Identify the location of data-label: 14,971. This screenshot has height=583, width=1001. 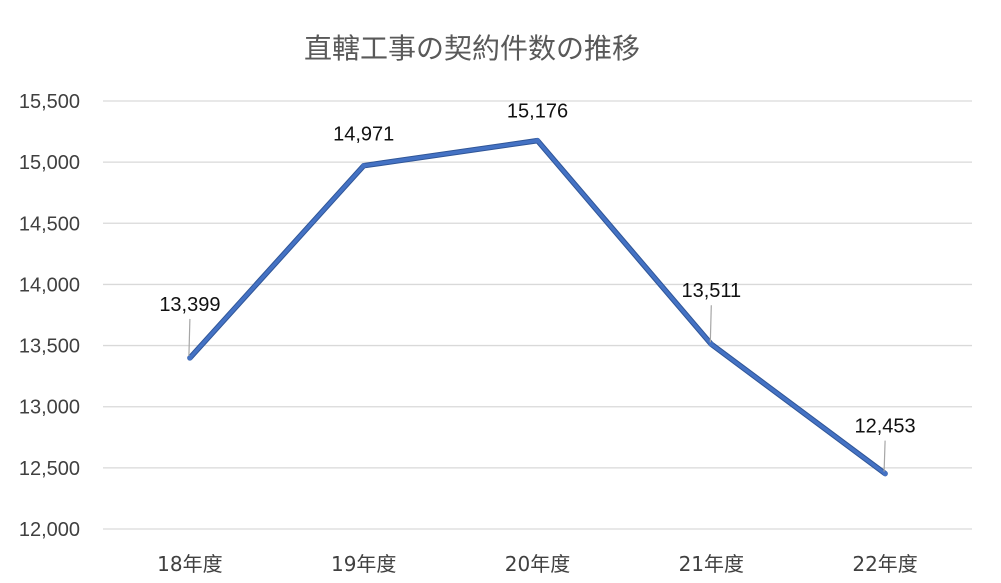
(363, 135).